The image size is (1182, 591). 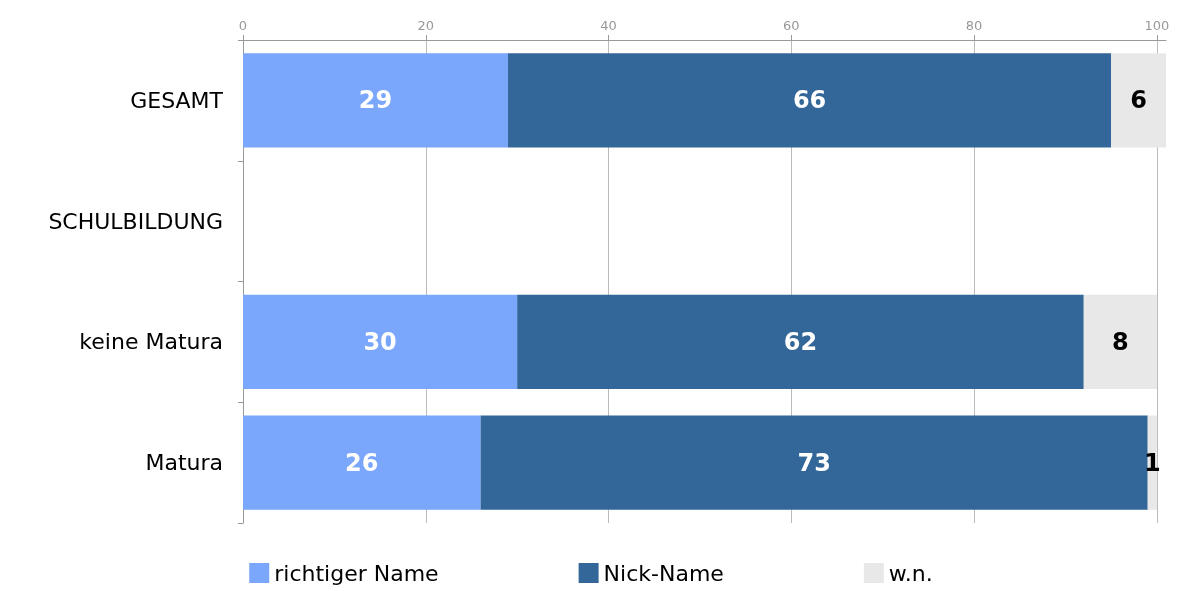 What do you see at coordinates (356, 573) in the screenshot?
I see `legend-label: richtiger Name` at bounding box center [356, 573].